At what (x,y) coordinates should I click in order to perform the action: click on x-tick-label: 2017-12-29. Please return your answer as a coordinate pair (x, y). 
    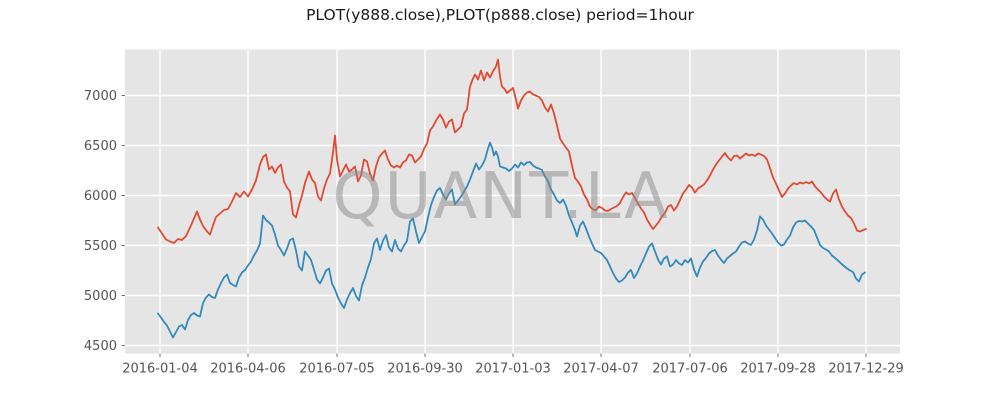
    Looking at the image, I should click on (866, 369).